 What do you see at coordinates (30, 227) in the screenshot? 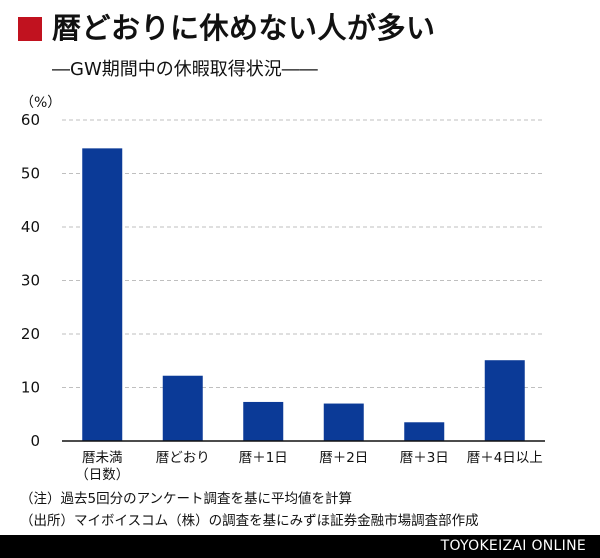
I see `y-tick-label: 40` at bounding box center [30, 227].